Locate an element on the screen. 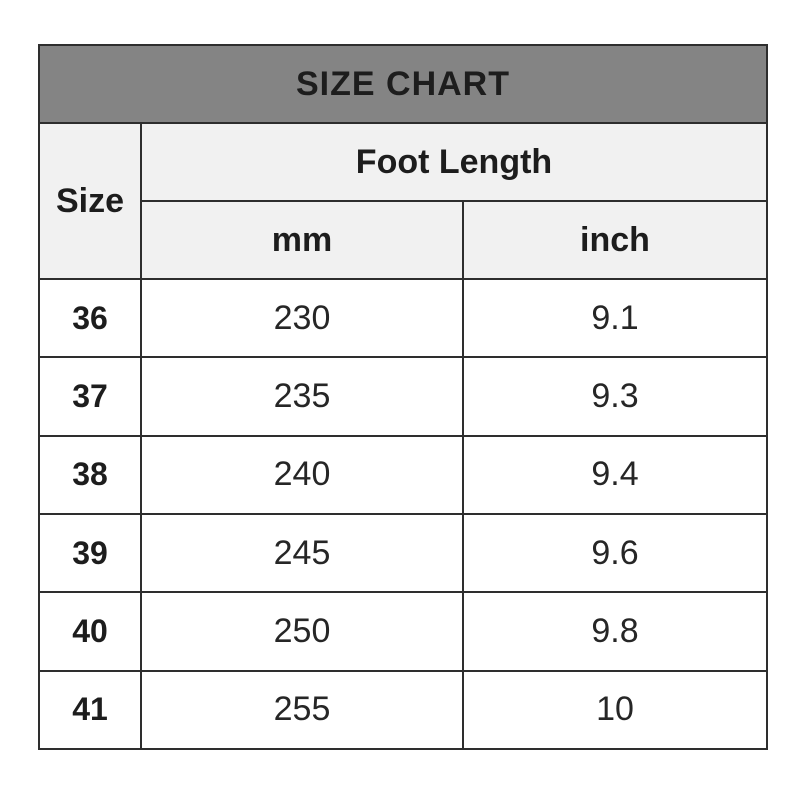 The image size is (800, 800). title-row: SIZE CHART is located at coordinates (403, 84).